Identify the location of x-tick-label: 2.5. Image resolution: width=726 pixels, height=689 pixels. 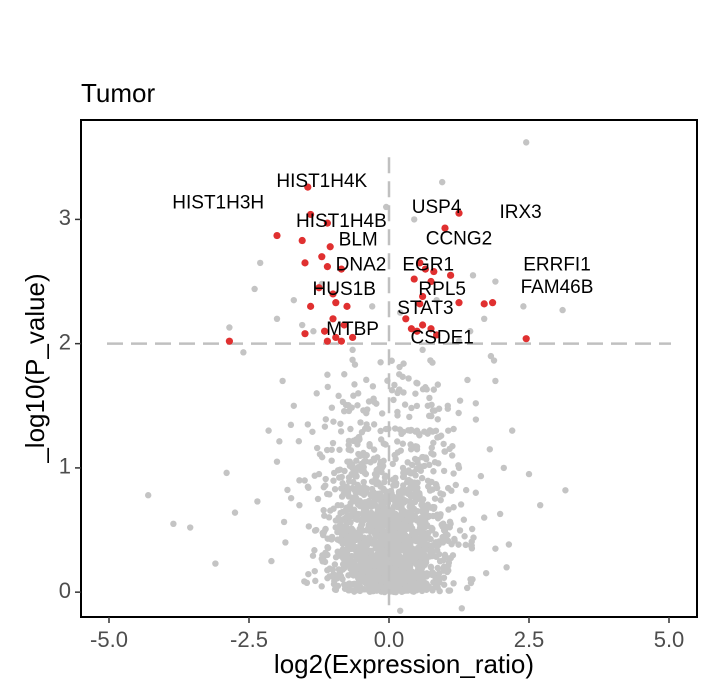
(529, 639).